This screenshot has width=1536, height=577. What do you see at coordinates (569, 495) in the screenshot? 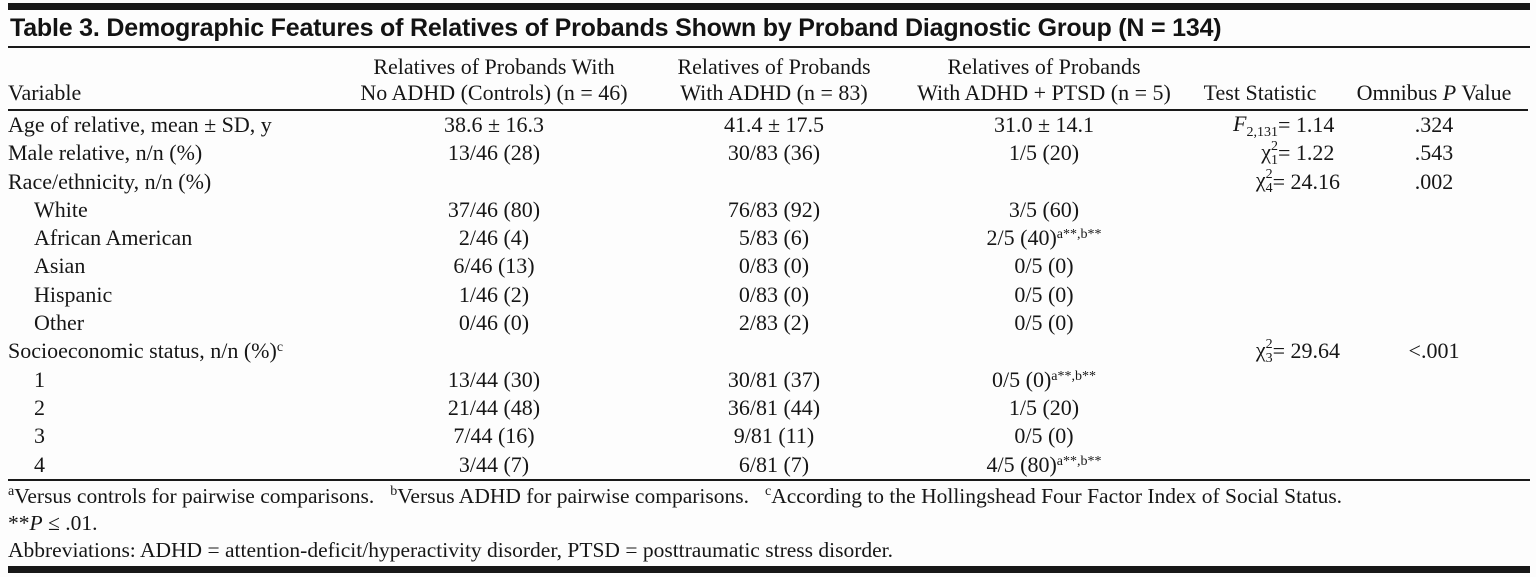
I see `footnote-item: bVersus ADHD for pairwise comparisons.` at bounding box center [569, 495].